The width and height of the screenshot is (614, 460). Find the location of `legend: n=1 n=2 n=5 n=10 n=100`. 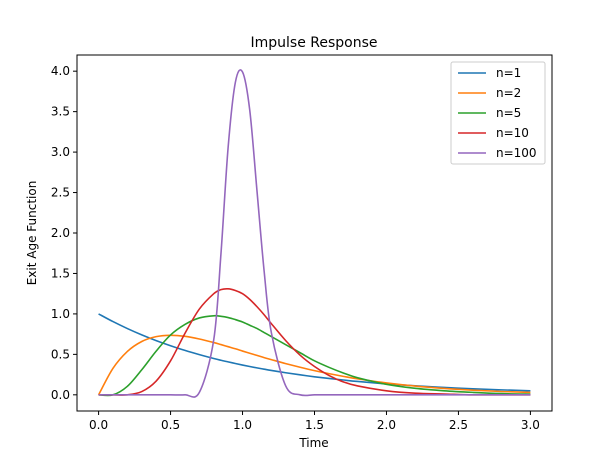

legend: n=1 n=2 n=5 n=10 n=100 is located at coordinates (498, 113).